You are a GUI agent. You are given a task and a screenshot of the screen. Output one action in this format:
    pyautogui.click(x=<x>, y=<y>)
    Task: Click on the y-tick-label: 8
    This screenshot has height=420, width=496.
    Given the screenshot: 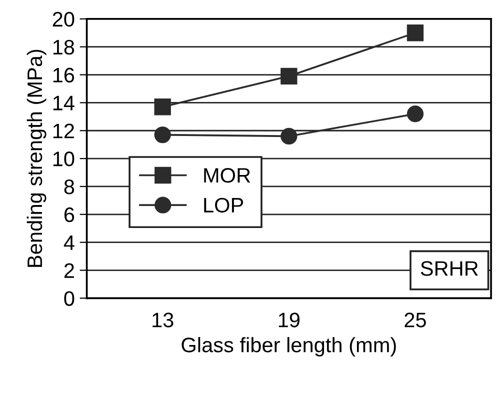 What is the action you would take?
    pyautogui.click(x=69, y=186)
    